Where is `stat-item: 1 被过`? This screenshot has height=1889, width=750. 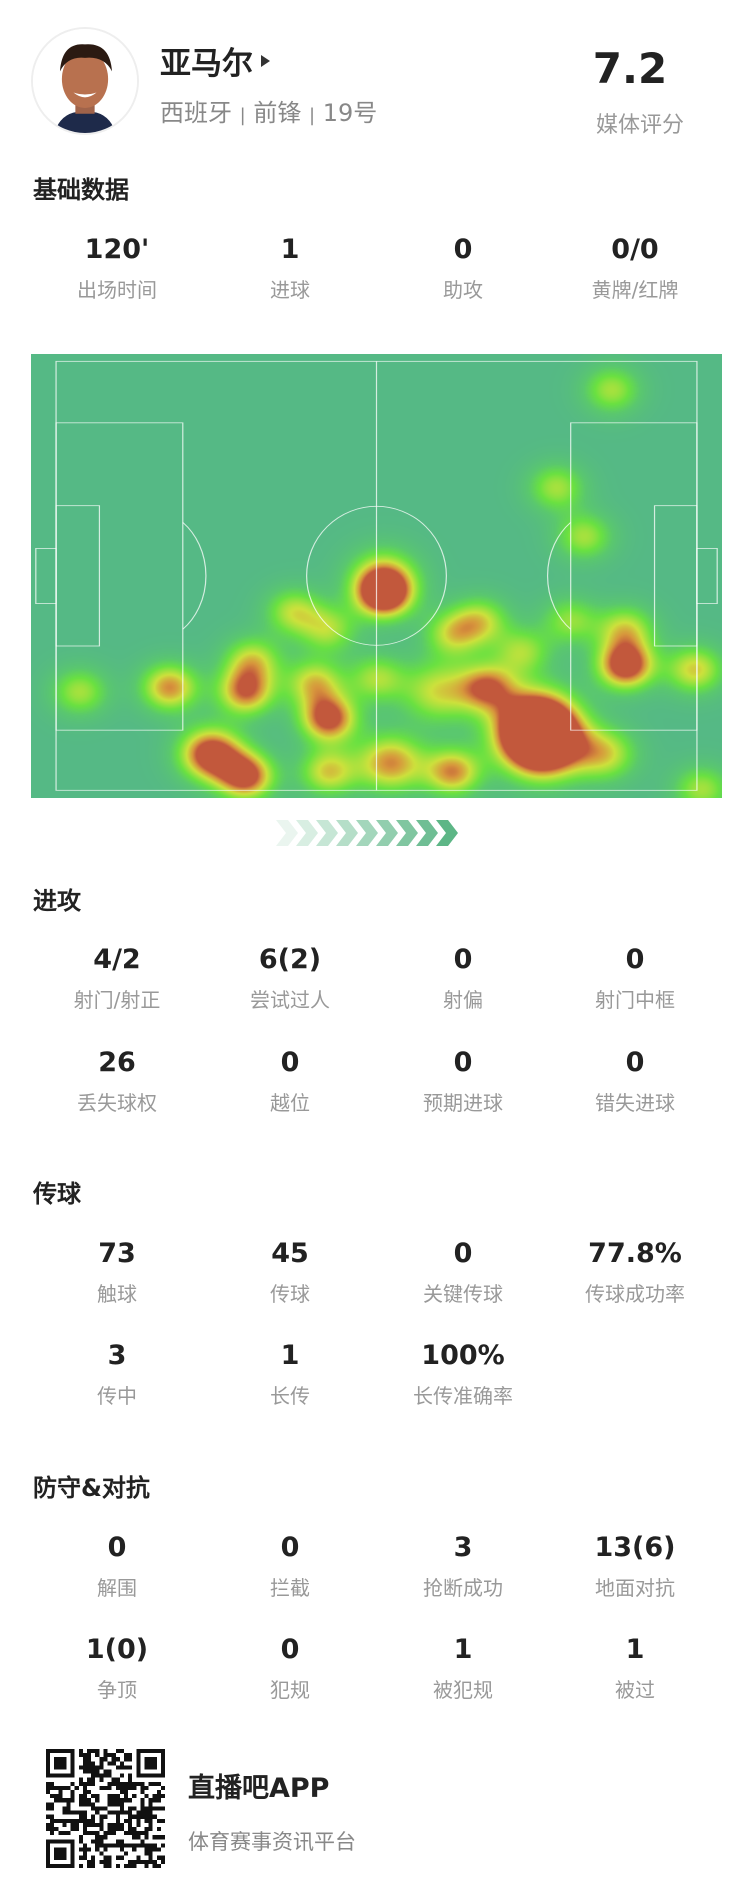
stat-item: 1 被过 is located at coordinates (635, 1668).